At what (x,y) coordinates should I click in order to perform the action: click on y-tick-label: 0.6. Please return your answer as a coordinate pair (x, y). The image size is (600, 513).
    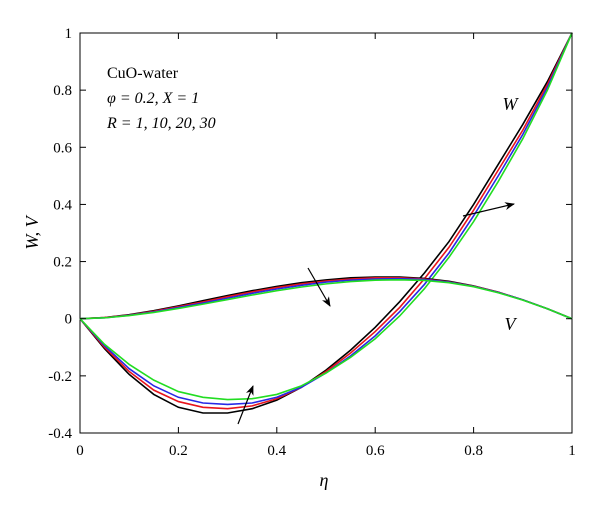
    Looking at the image, I should click on (62, 148).